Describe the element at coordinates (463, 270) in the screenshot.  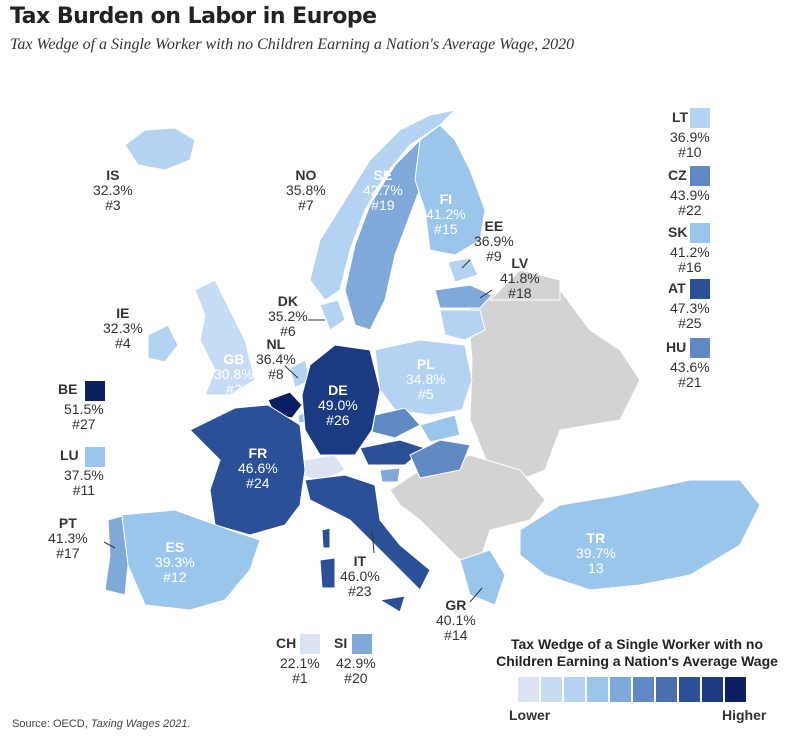
I see `country-ee` at that location.